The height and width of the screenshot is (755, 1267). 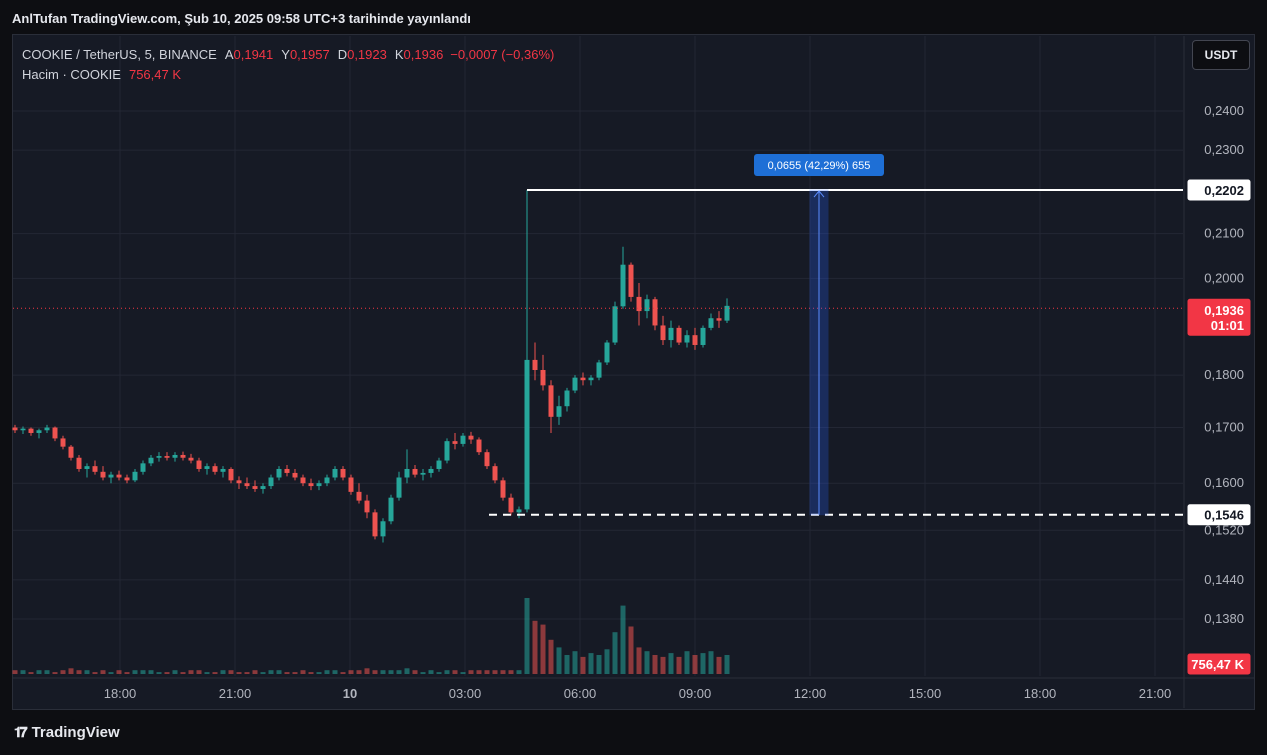 What do you see at coordinates (1221, 55) in the screenshot?
I see `currency-button: USDT` at bounding box center [1221, 55].